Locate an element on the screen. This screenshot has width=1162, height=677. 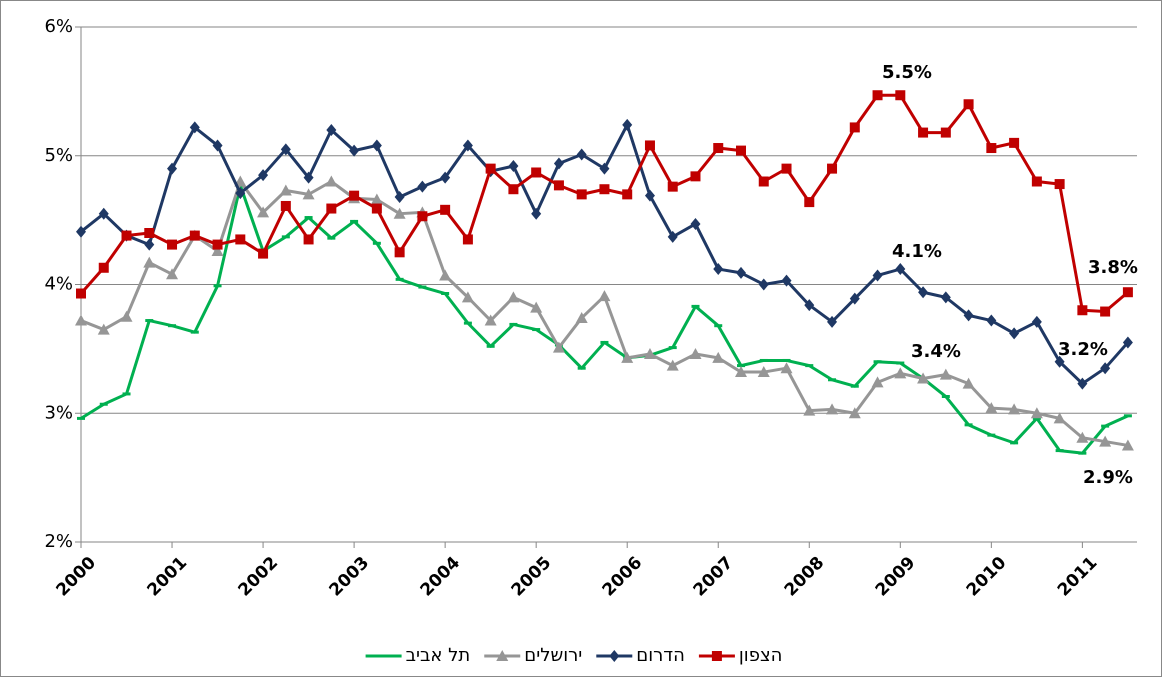
y-tick-label: 3% is located at coordinates (58, 412).